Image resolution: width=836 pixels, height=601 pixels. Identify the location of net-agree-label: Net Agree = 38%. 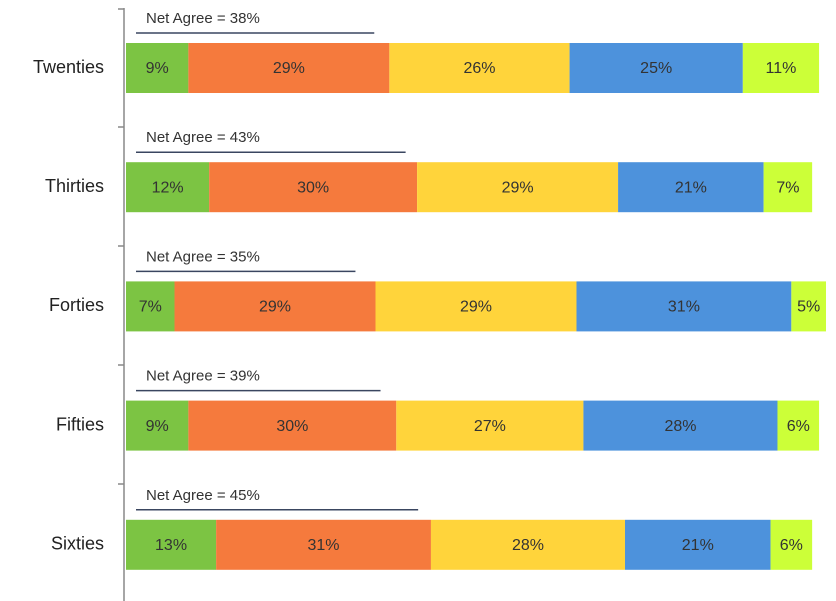
(203, 18).